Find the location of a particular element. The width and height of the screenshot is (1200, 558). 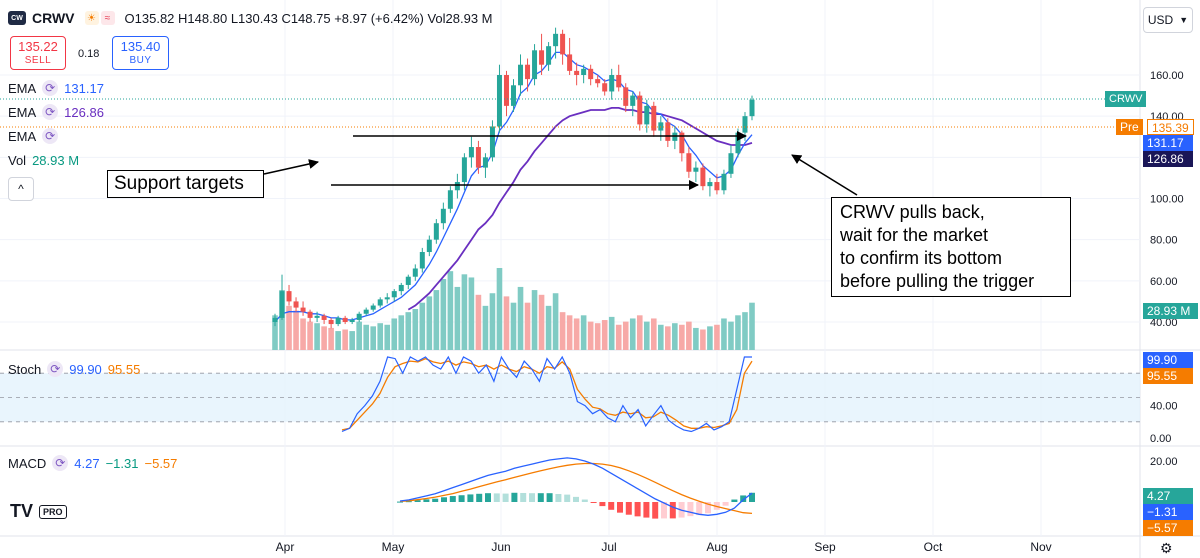

symbol-logo-icon: CW is located at coordinates (17, 18).